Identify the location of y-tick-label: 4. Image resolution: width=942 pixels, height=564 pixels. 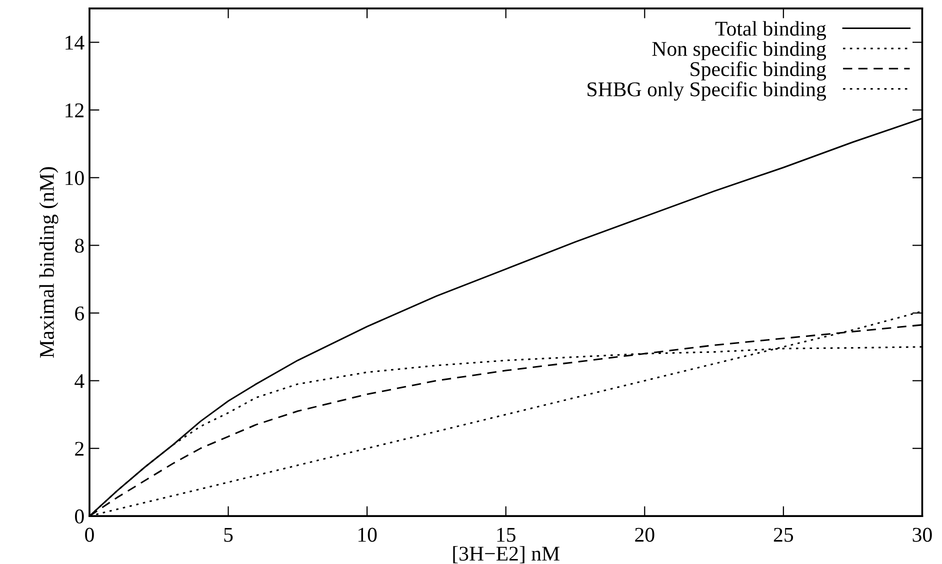
(79, 381).